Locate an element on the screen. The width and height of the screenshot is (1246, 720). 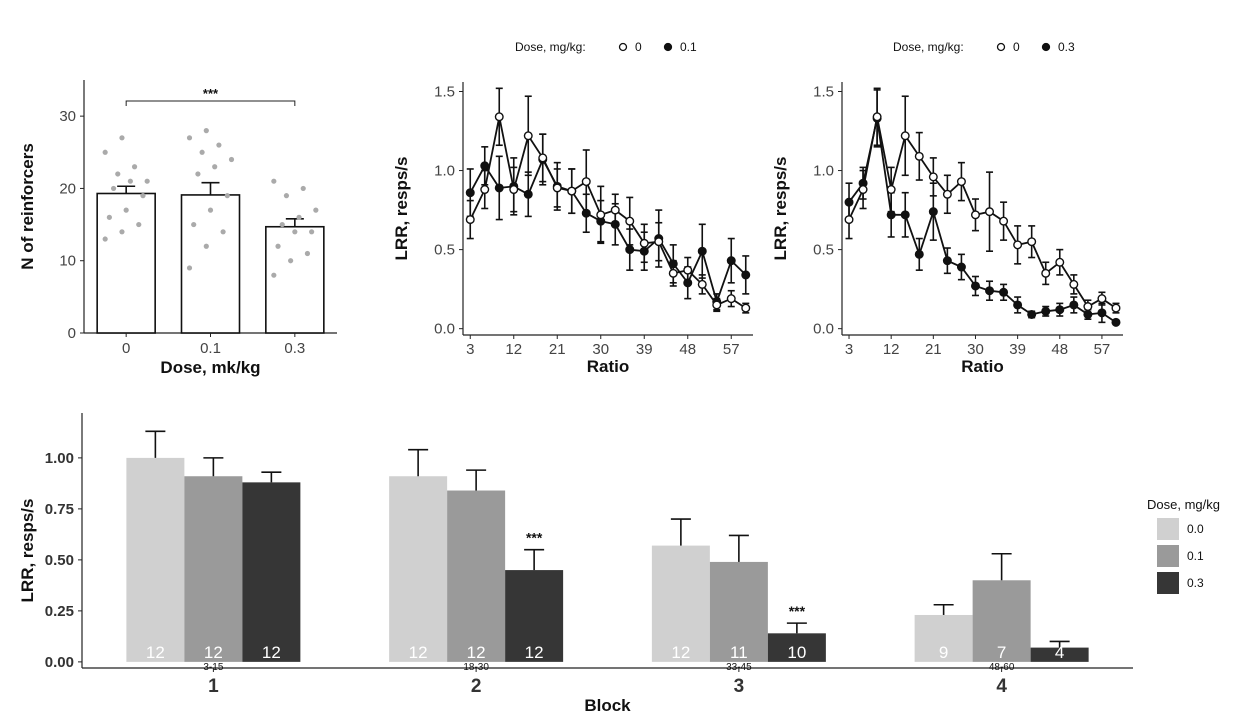
blocks-legend-key-0.1 is located at coordinates (1168, 556).